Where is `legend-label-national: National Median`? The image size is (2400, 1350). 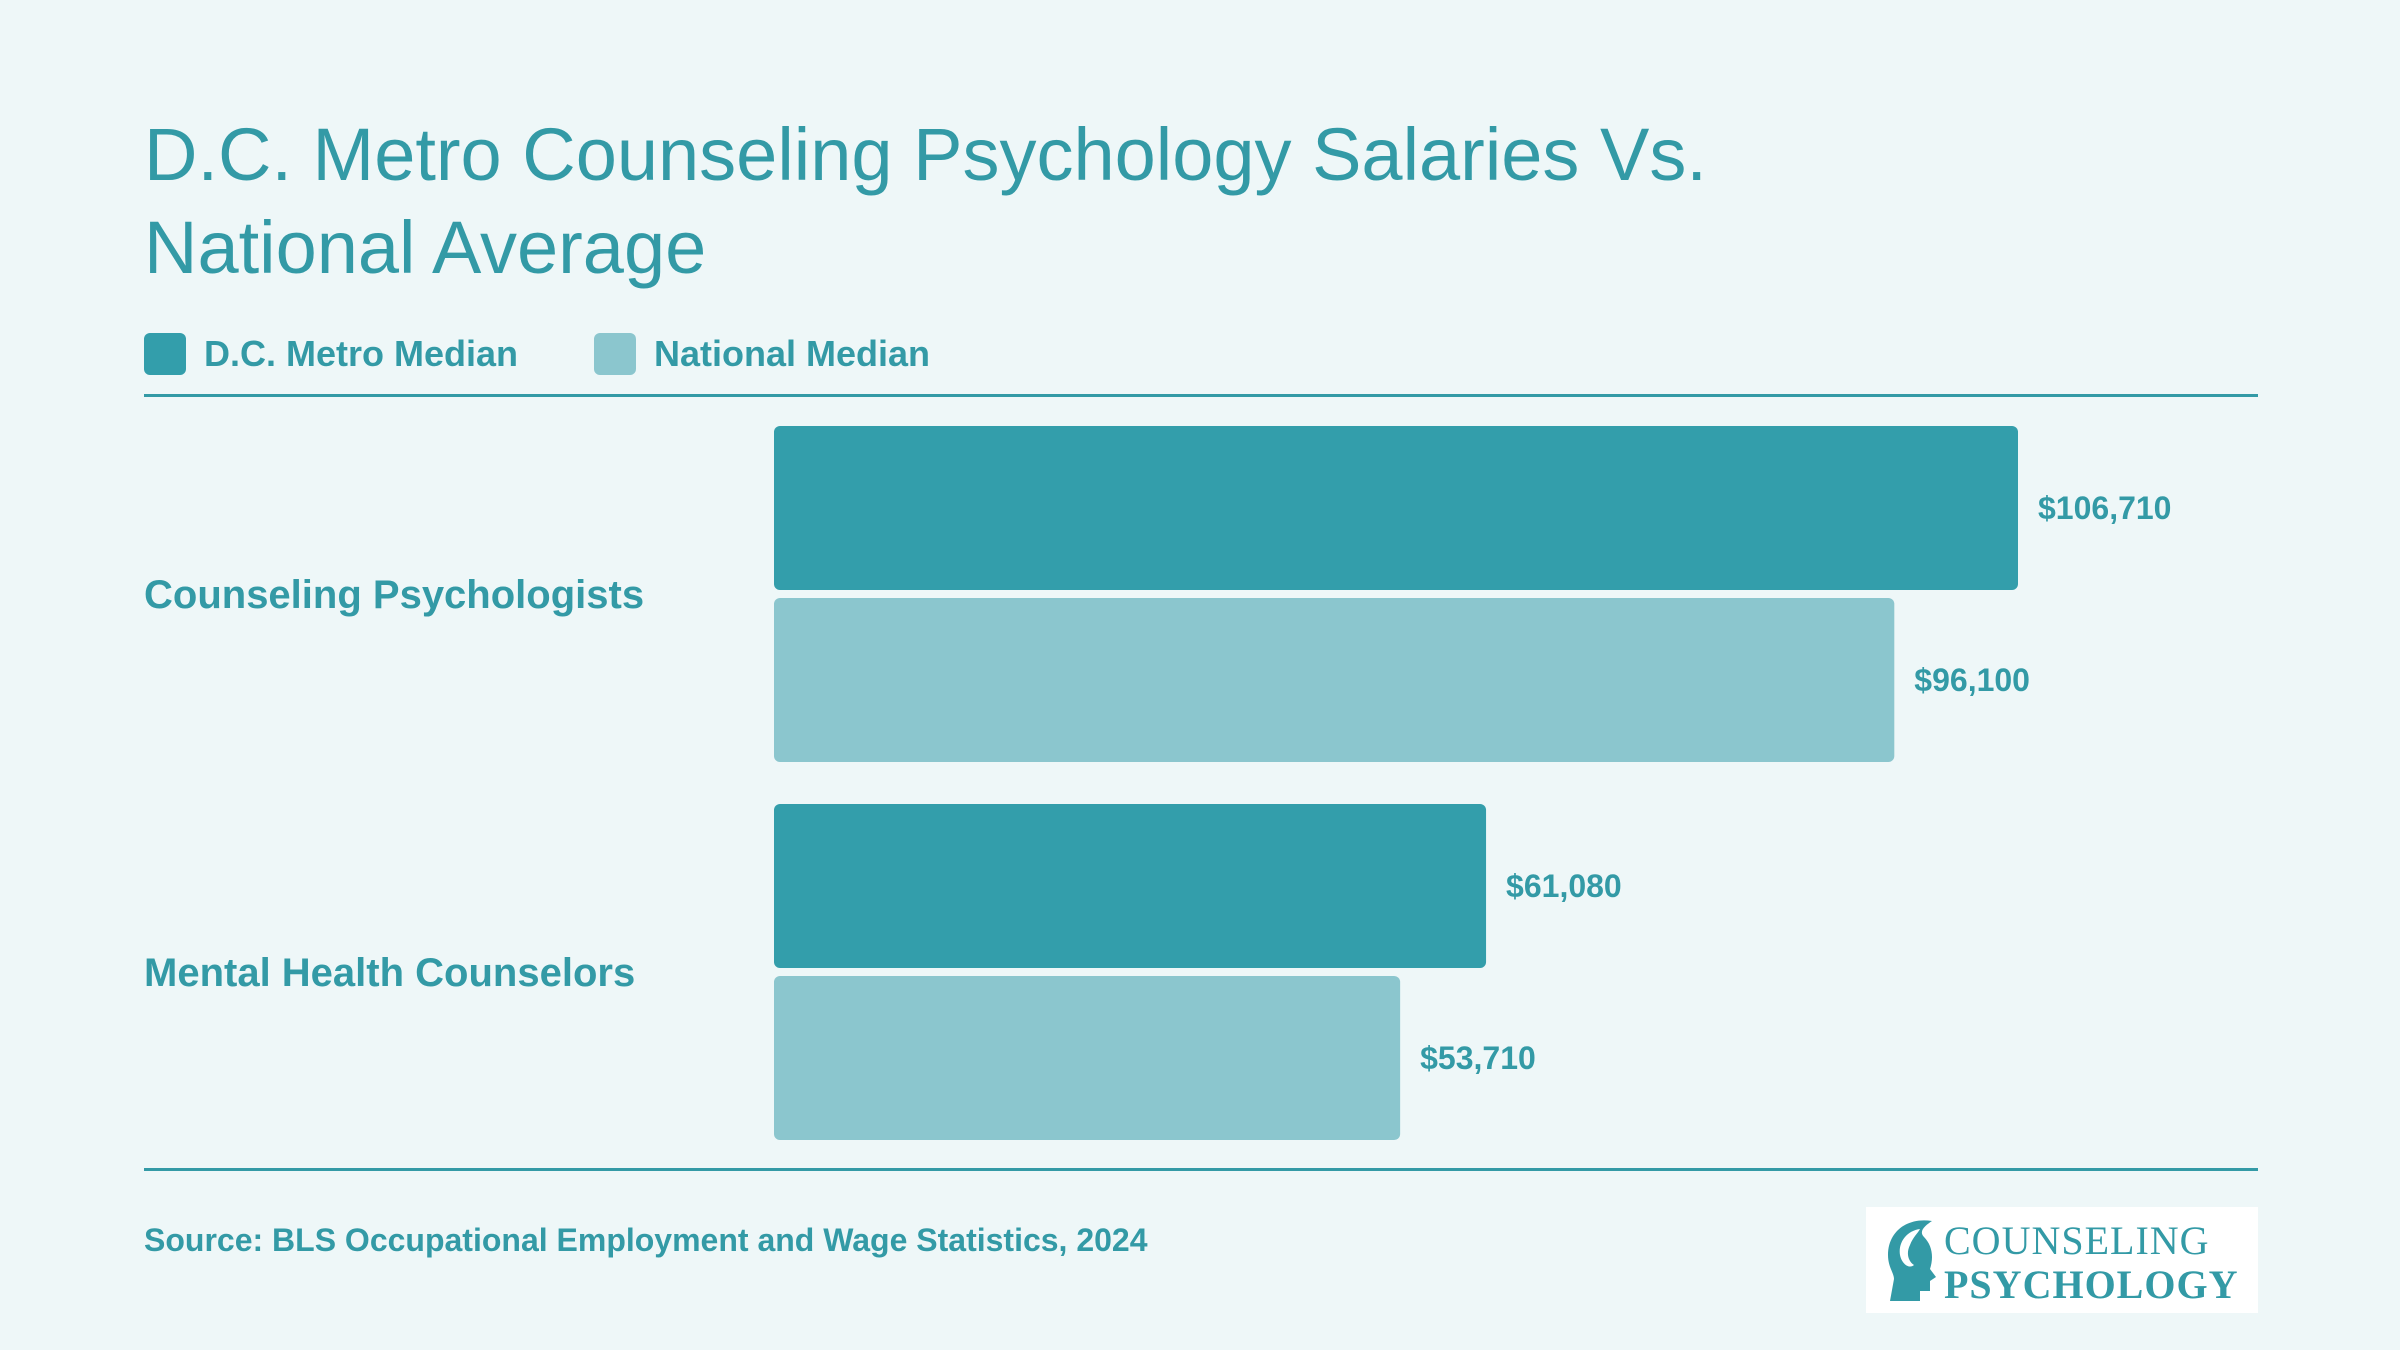
legend-label-national: National Median is located at coordinates (792, 353).